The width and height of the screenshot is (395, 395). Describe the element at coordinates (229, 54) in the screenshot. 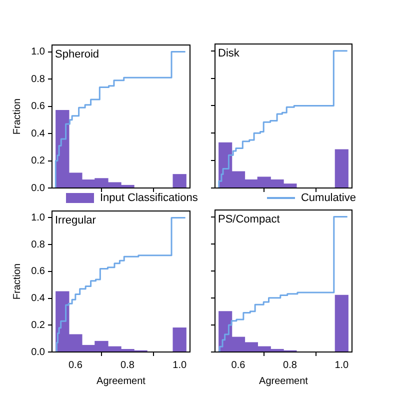

I see `chart-title: Disk` at that location.